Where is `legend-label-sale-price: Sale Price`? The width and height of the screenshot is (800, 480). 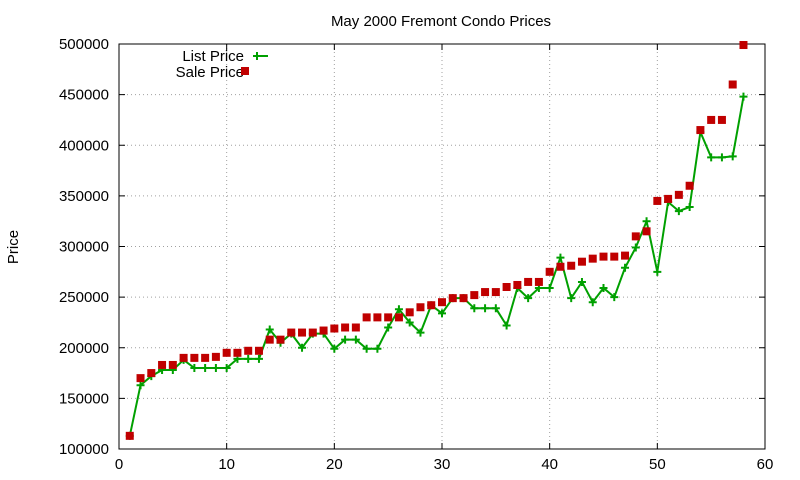 legend-label-sale-price: Sale Price is located at coordinates (210, 72).